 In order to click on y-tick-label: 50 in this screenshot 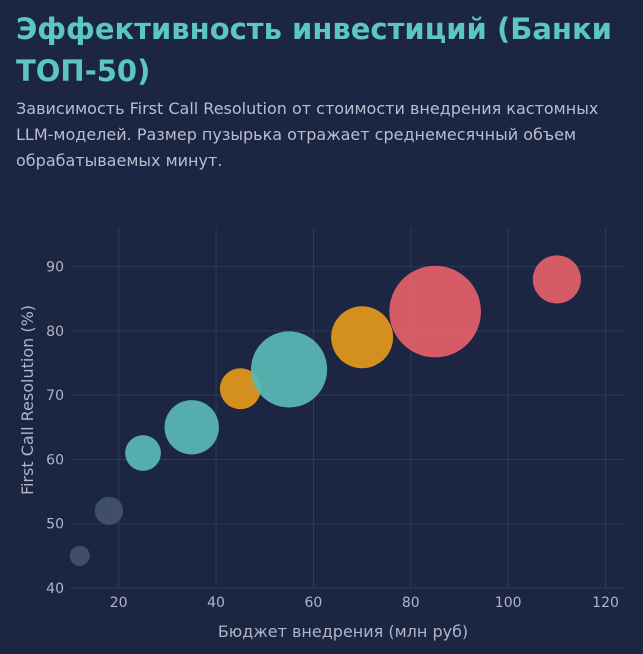, I will do `click(55, 525)`.